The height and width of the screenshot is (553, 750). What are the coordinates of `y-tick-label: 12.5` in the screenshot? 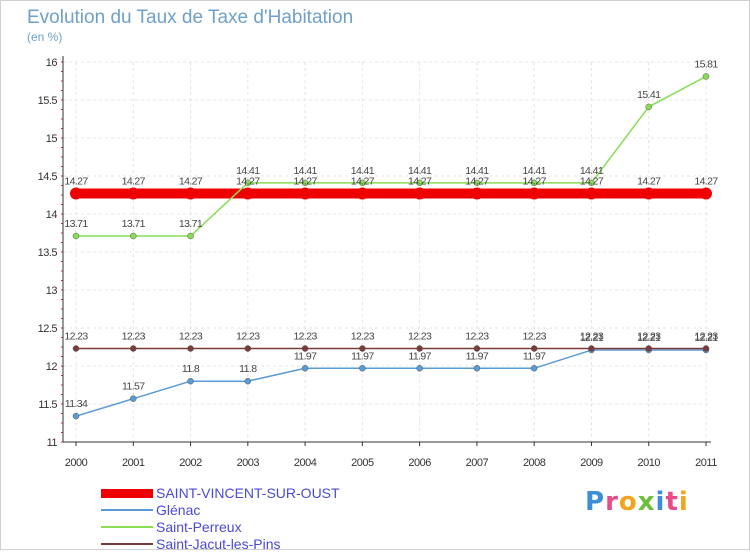 It's located at (48, 329).